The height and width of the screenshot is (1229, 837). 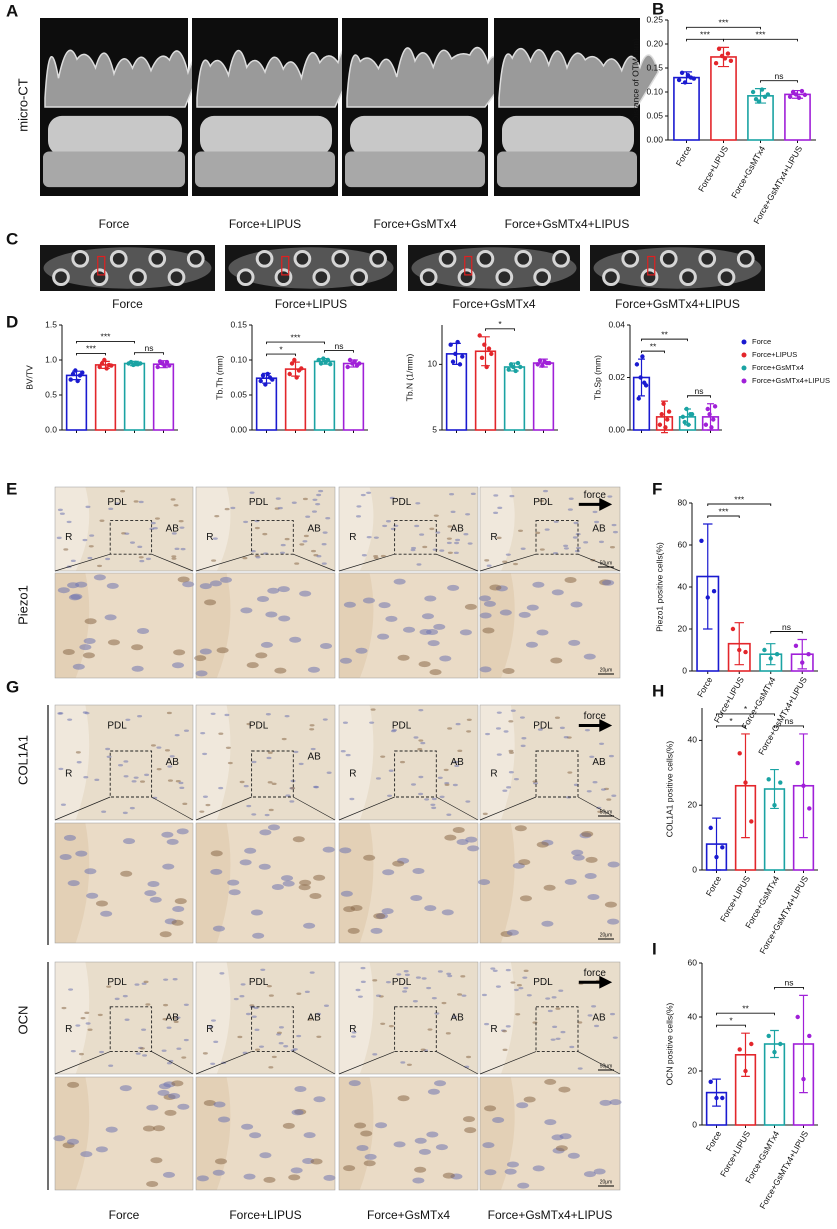 I want to click on image-label: PDL, so click(x=117, y=502).